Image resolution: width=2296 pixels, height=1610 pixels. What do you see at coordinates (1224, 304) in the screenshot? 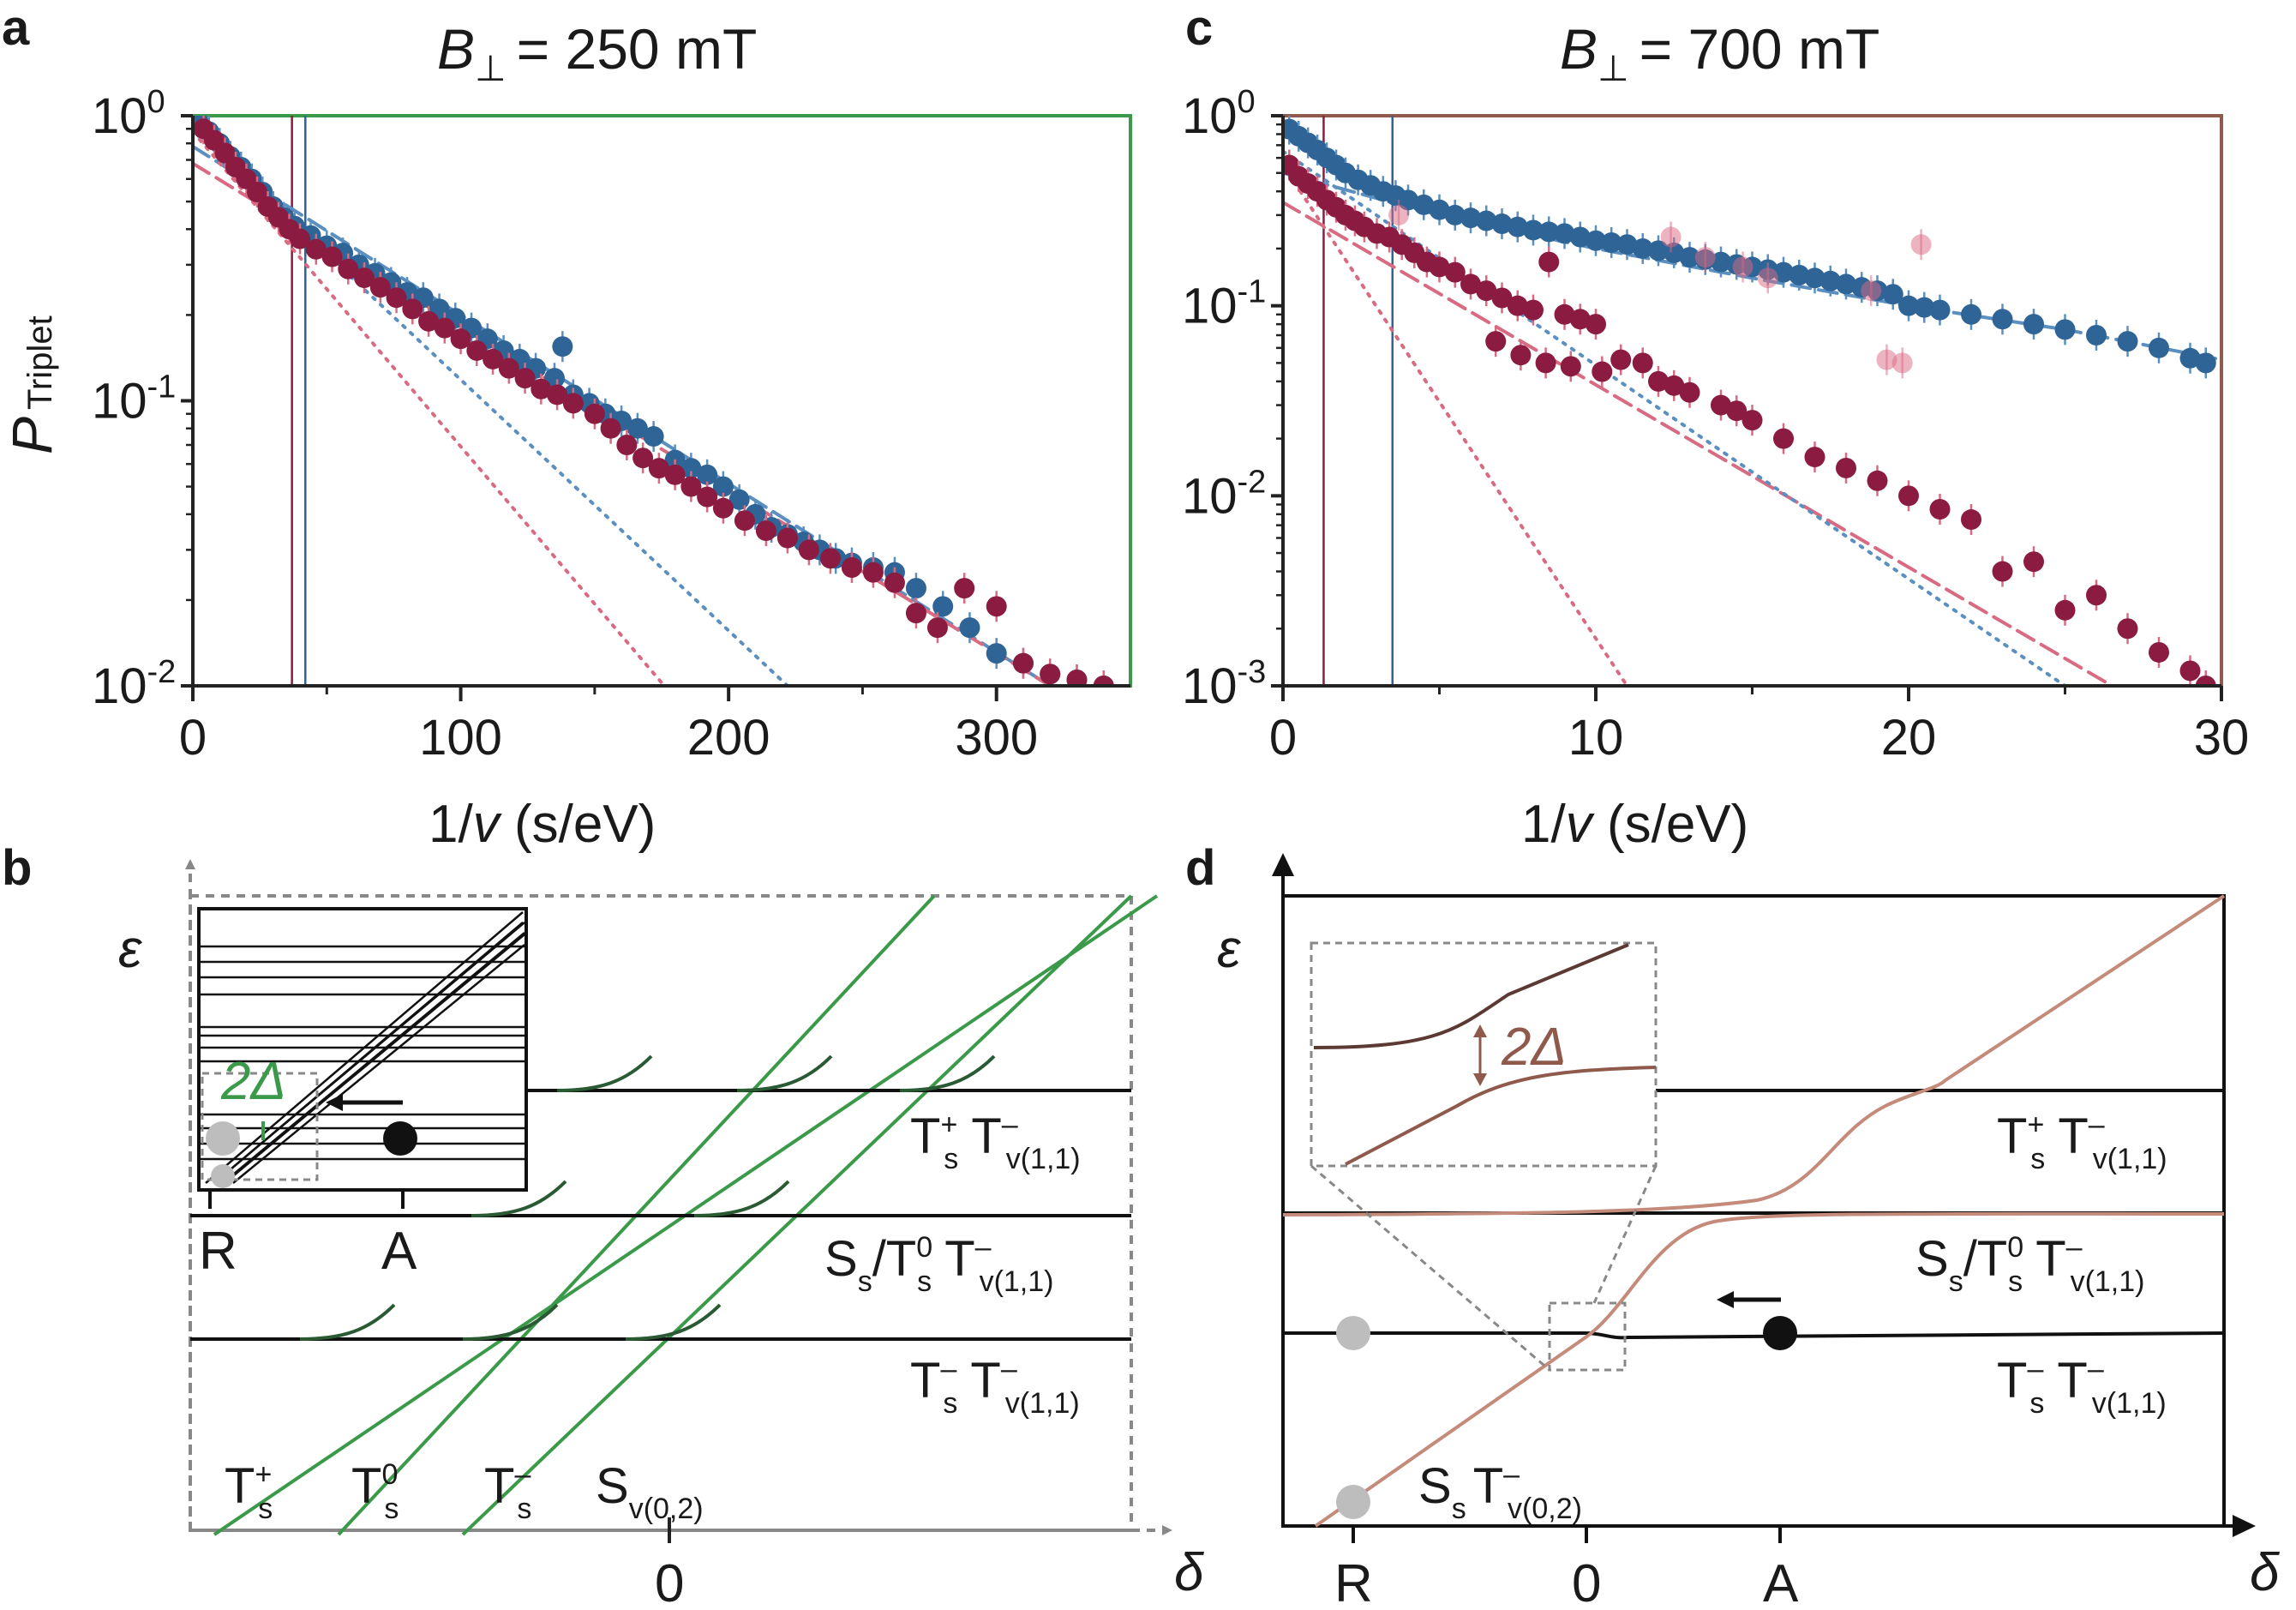
I see `y-tick-label-c-1: 10⁻¹` at bounding box center [1224, 304].